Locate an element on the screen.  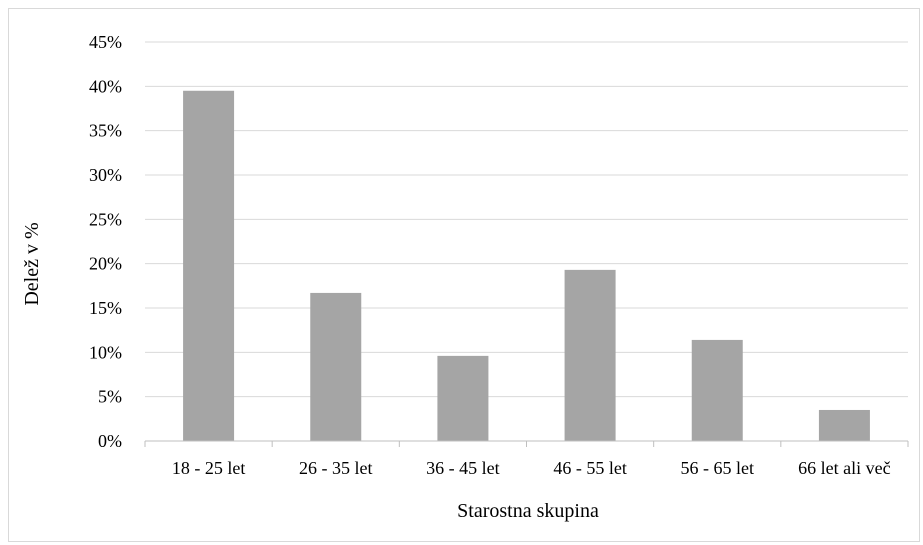
x-tick-label: 36 - 45 let is located at coordinates (463, 468).